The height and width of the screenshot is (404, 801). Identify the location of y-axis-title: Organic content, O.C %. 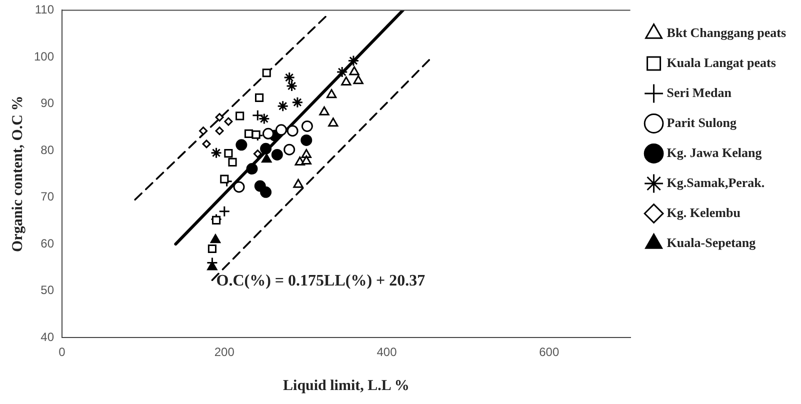
(18, 174).